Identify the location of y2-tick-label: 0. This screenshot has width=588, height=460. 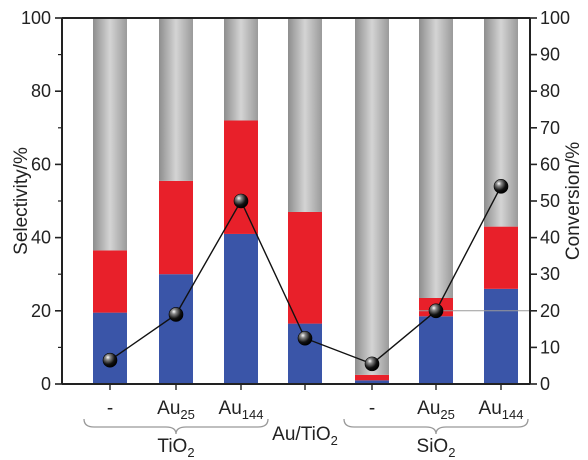
(545, 384).